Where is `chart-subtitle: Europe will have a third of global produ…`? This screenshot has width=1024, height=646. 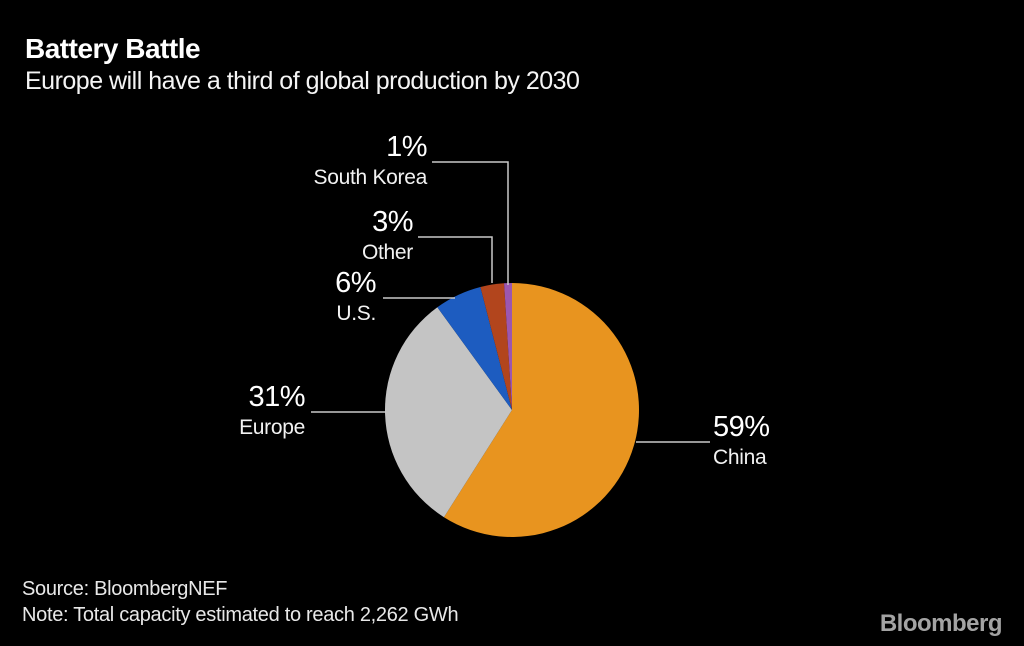 chart-subtitle: Europe will have a third of global produ… is located at coordinates (302, 81).